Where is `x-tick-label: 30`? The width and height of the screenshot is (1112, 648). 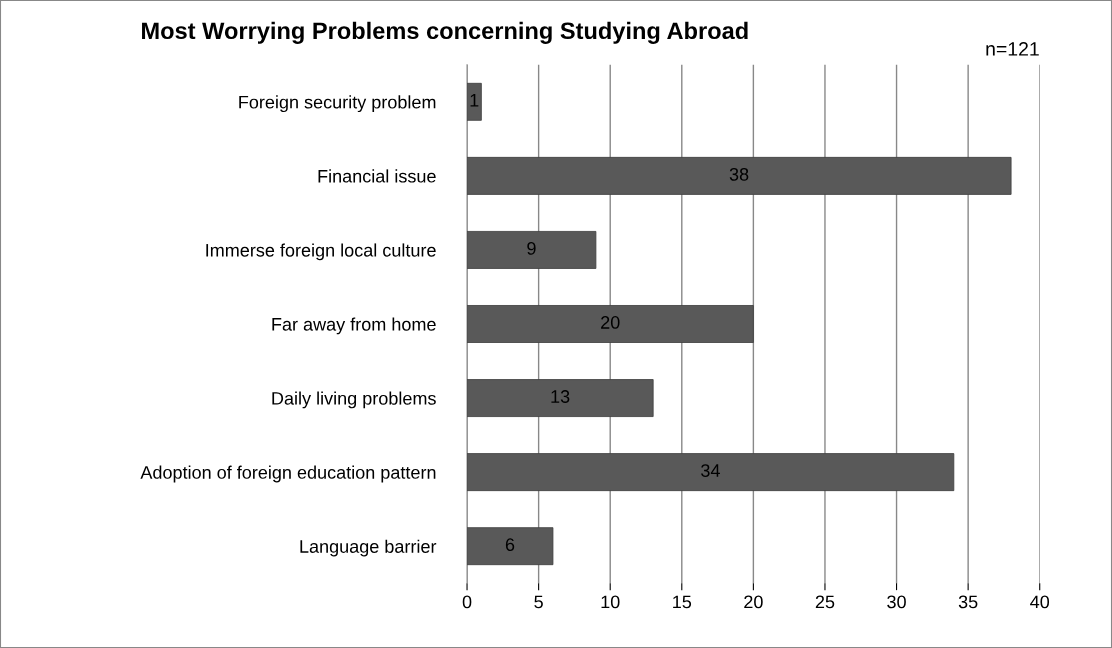 x-tick-label: 30 is located at coordinates (896, 602).